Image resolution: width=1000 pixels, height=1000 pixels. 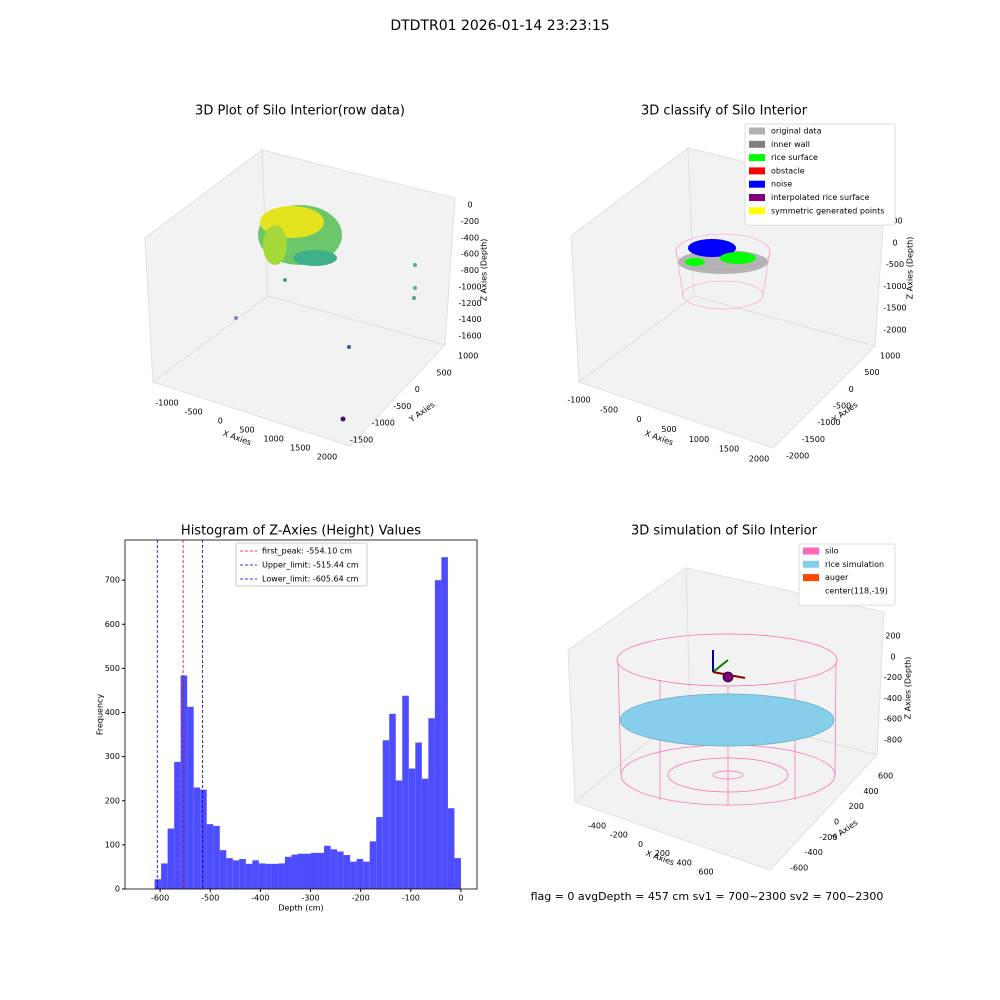 What do you see at coordinates (273, 439) in the screenshot?
I see `x-tick-label: 1000` at bounding box center [273, 439].